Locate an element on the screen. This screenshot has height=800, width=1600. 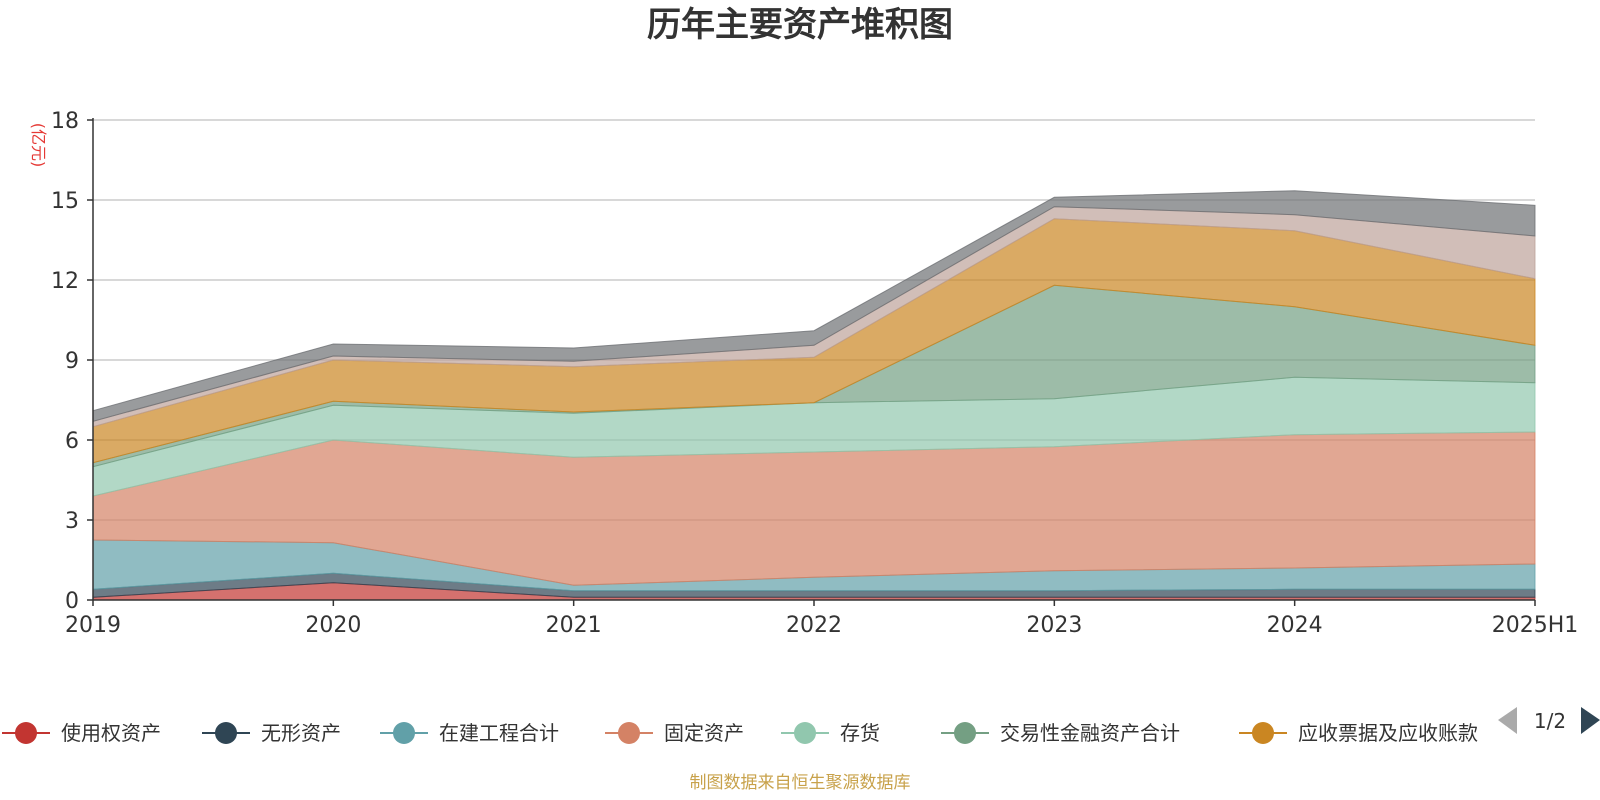
legend-label: 存货 is located at coordinates (860, 733).